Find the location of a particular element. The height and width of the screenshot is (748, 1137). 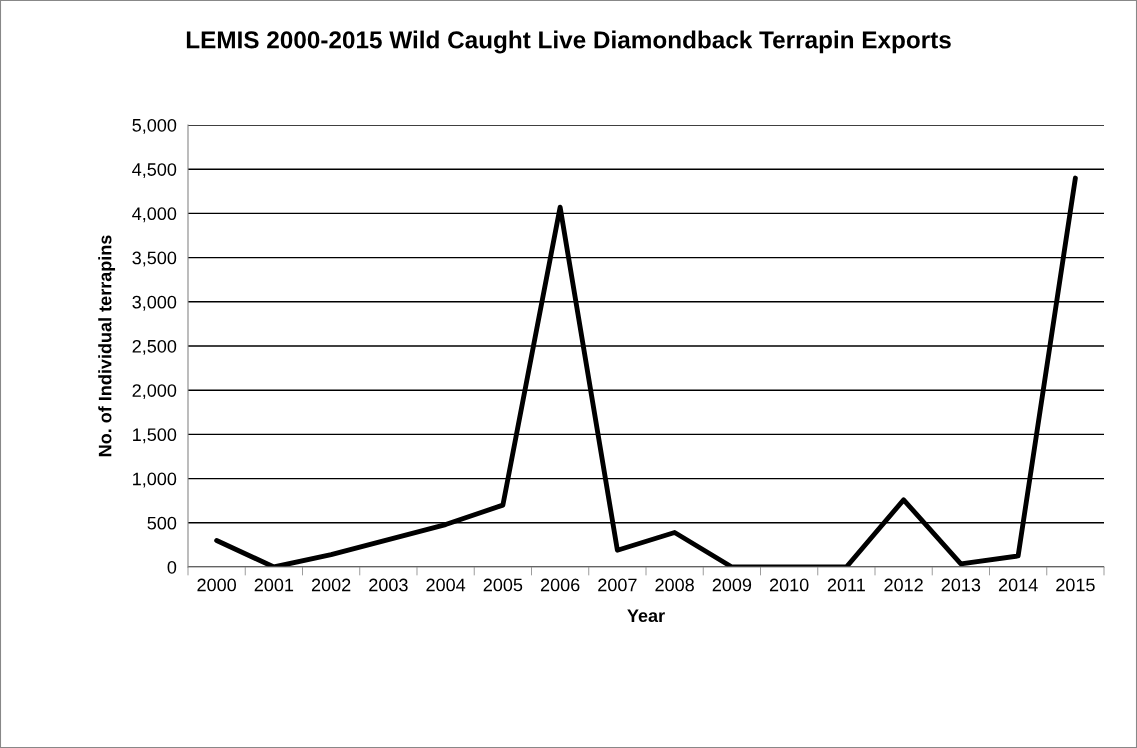

y-tick-label: 1,000 is located at coordinates (155, 480).